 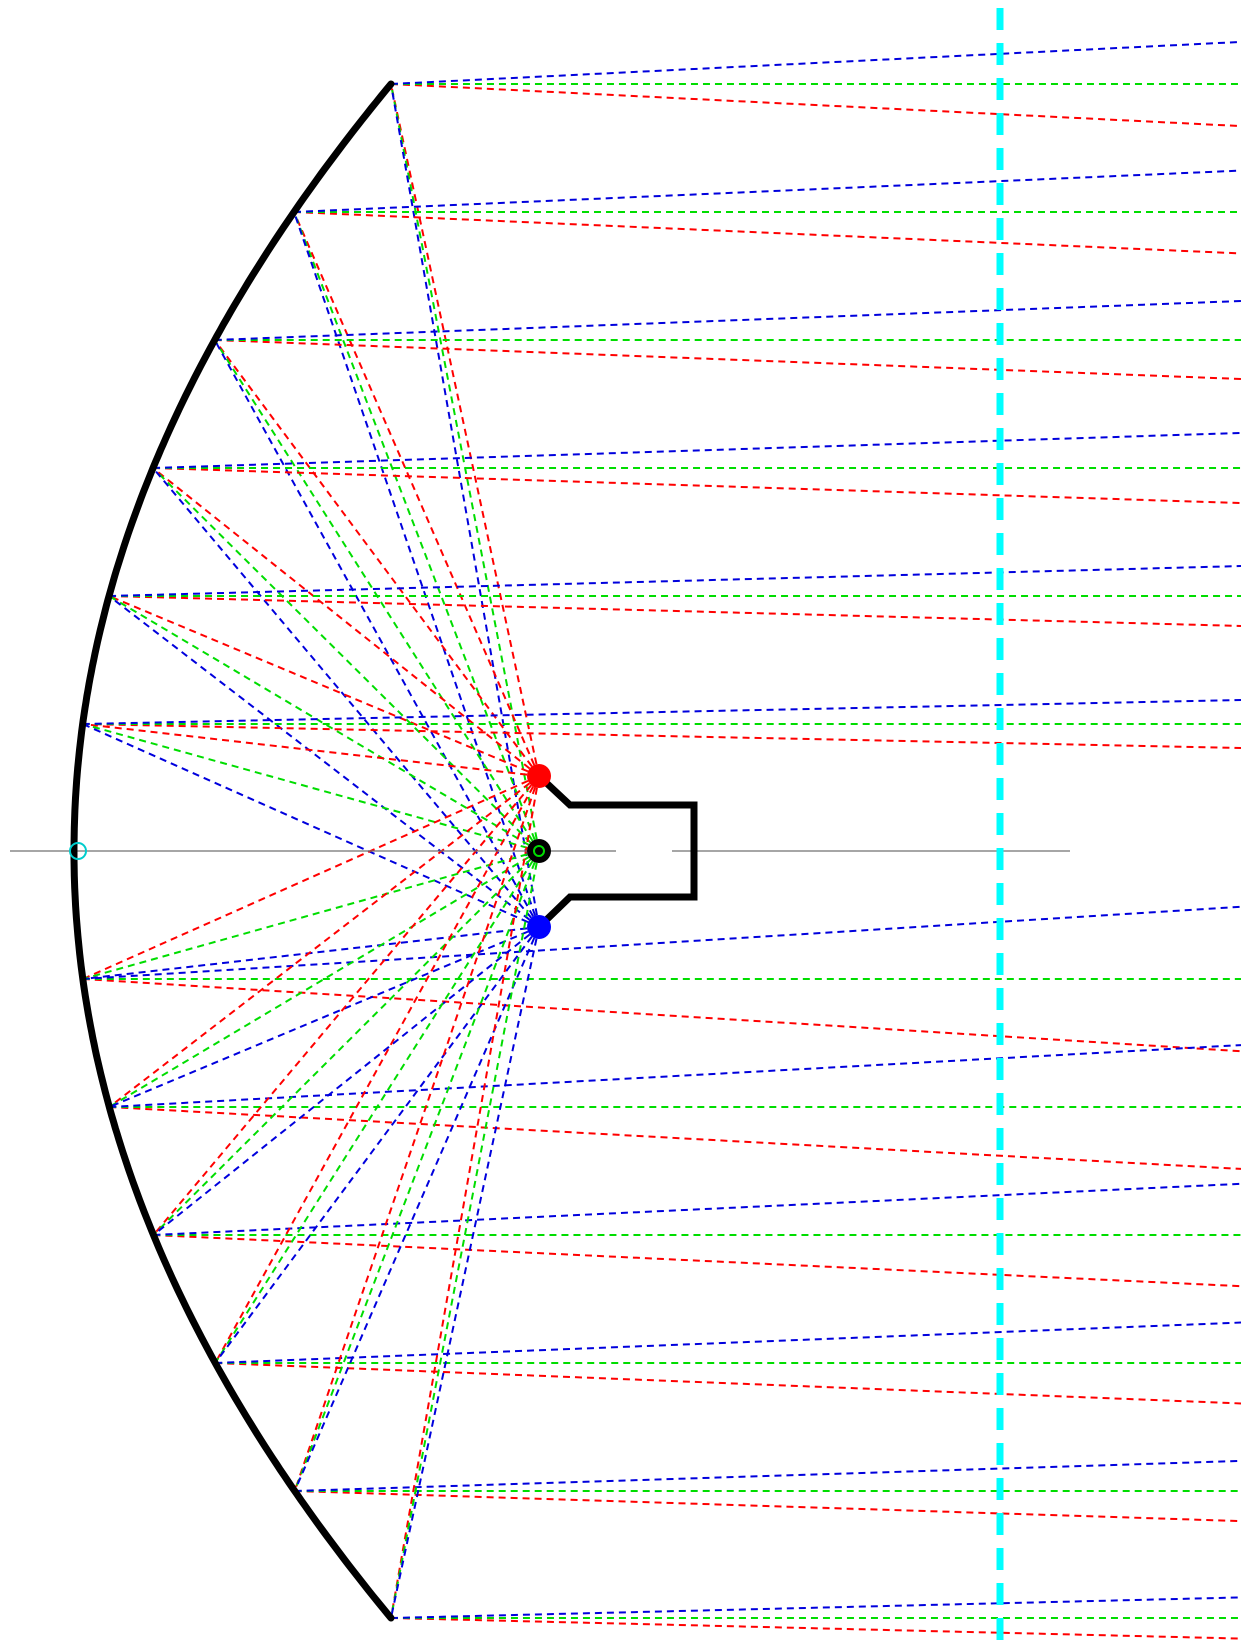 I want to click on focal-points-group, so click(x=539, y=851).